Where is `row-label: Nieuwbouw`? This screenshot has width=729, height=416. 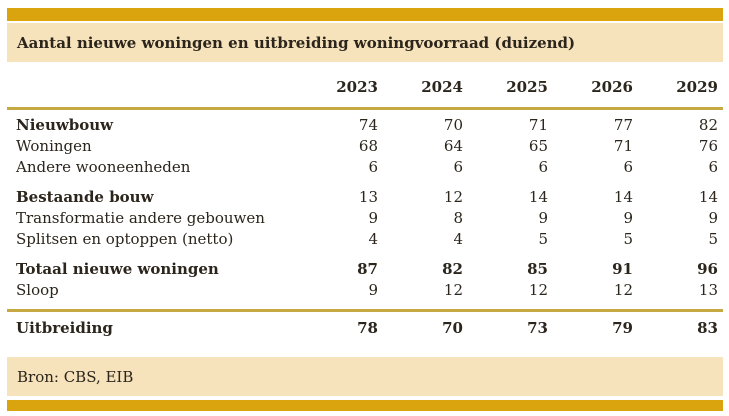
row-label: Nieuwbouw is located at coordinates (65, 125).